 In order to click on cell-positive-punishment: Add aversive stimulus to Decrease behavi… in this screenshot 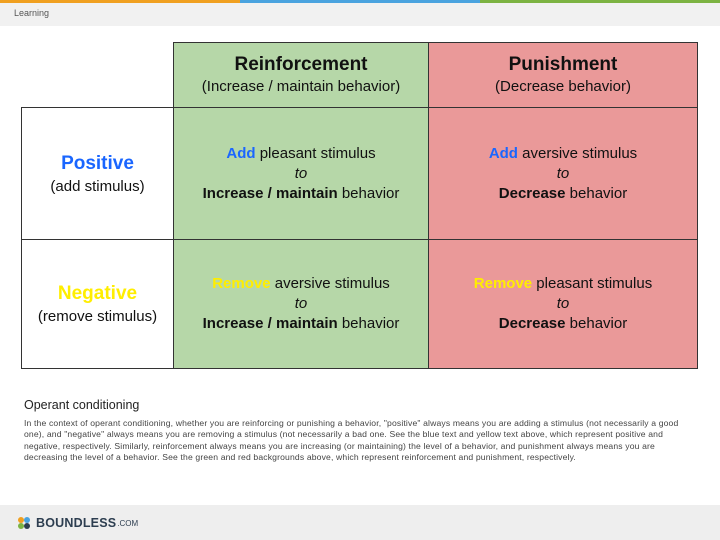, I will do `click(563, 173)`.